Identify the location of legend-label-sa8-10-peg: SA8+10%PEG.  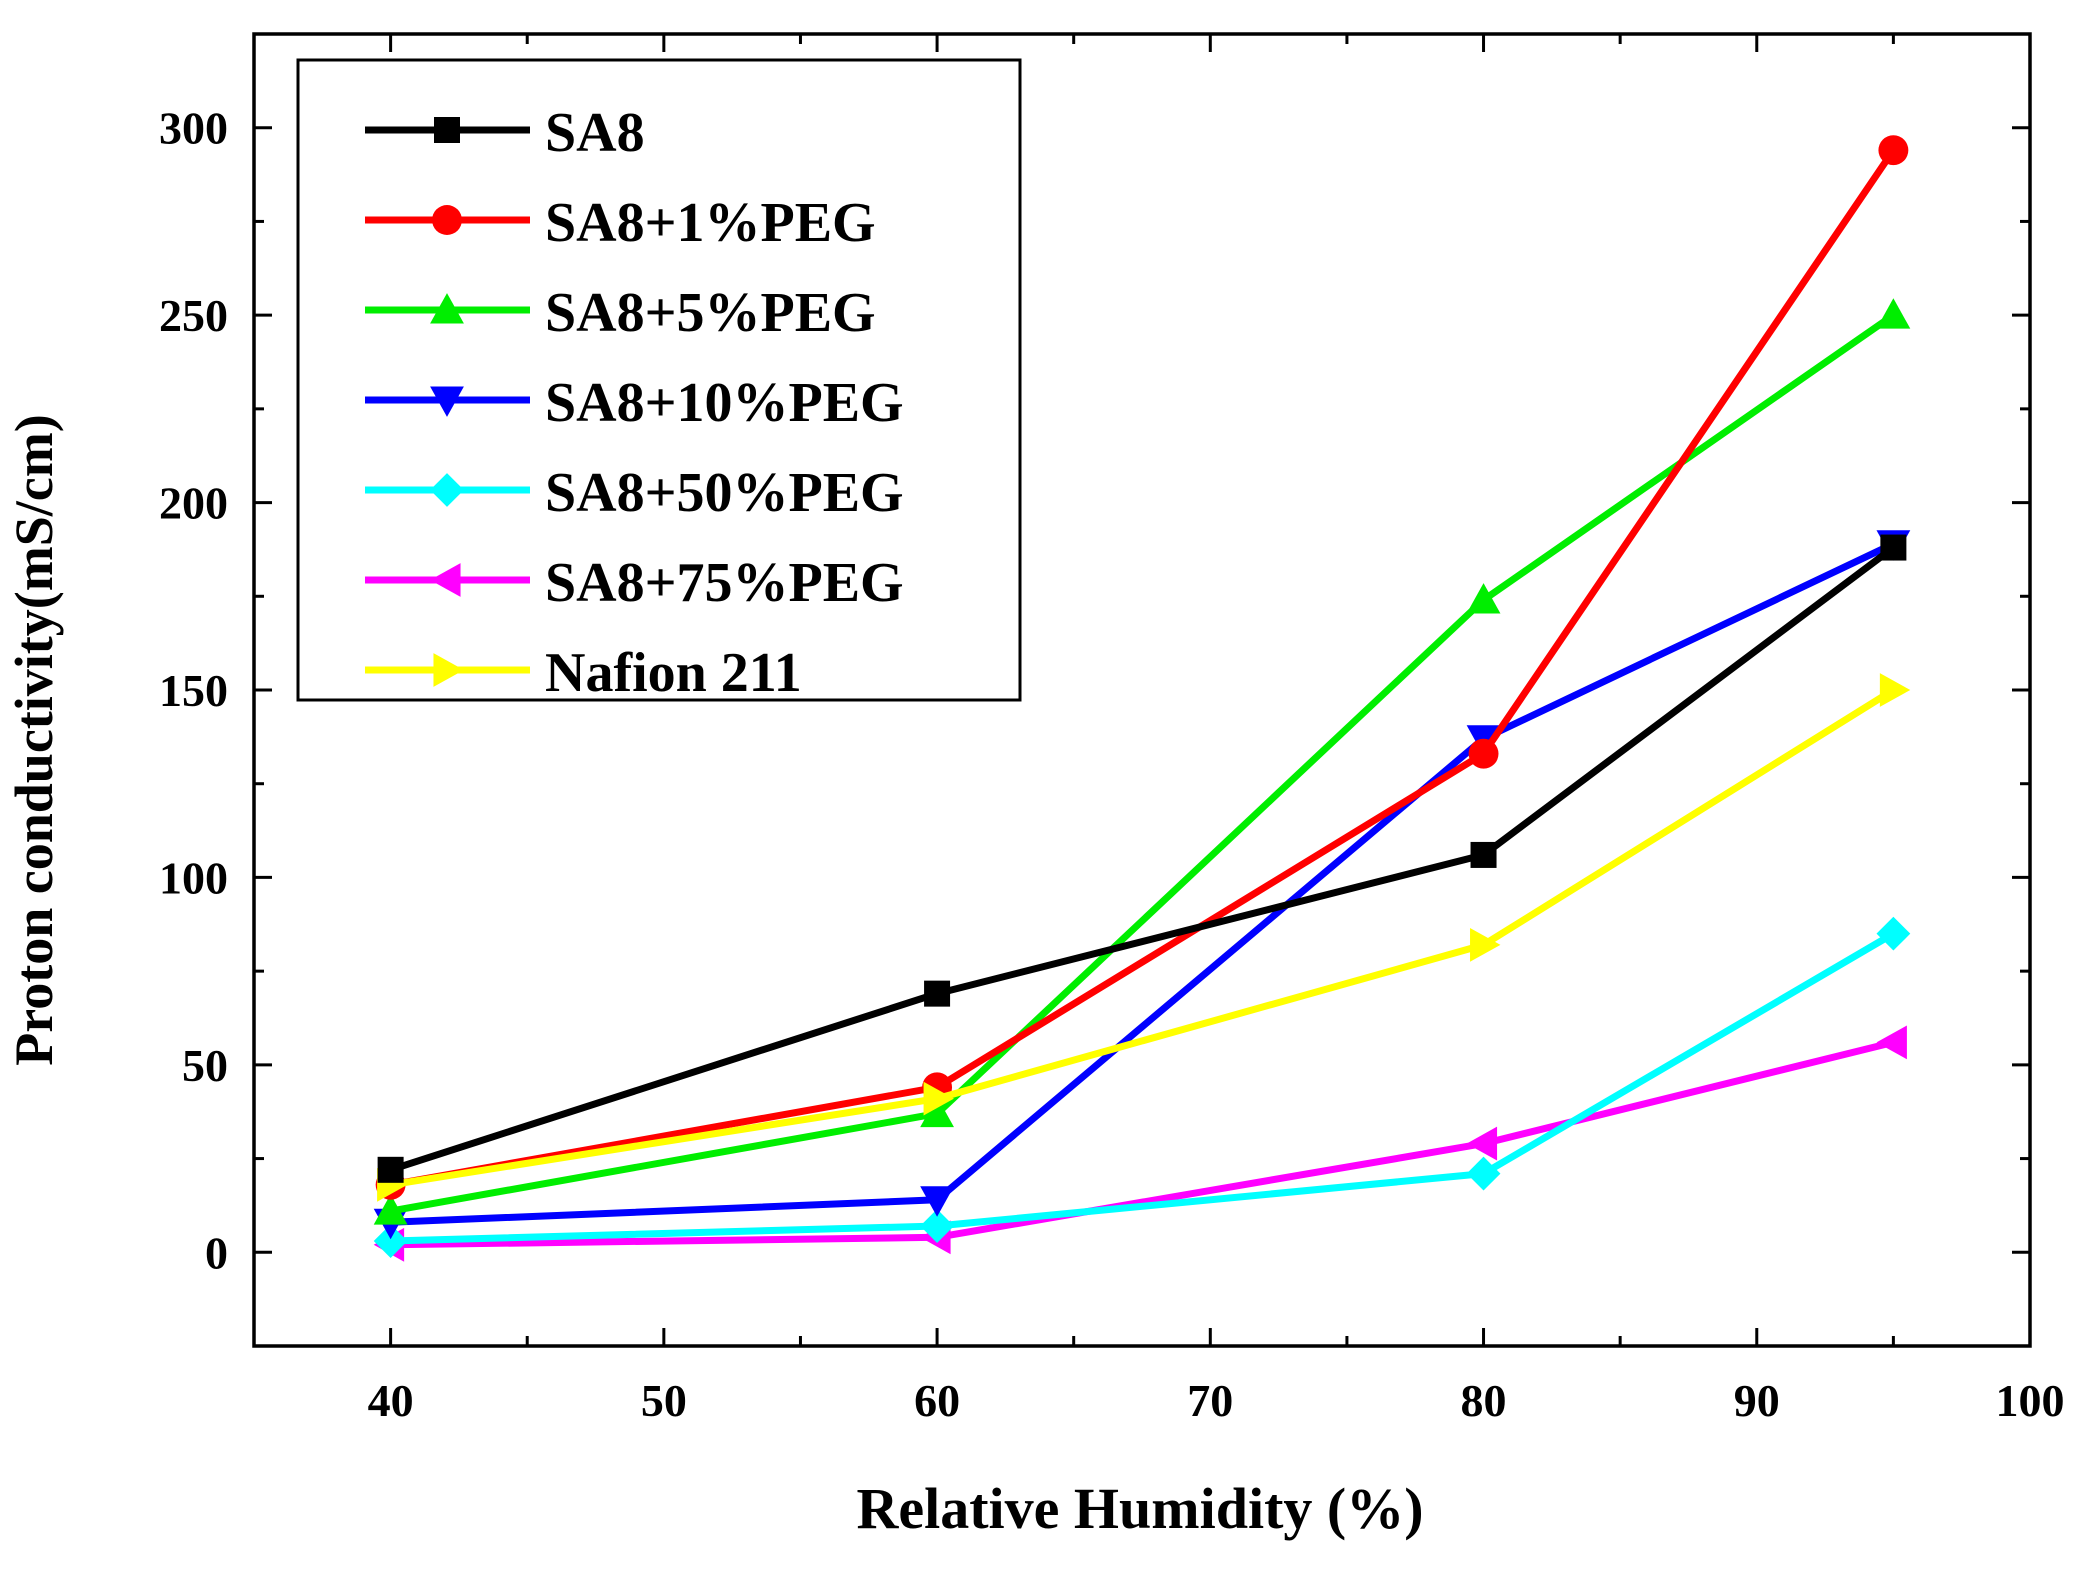
(724, 403).